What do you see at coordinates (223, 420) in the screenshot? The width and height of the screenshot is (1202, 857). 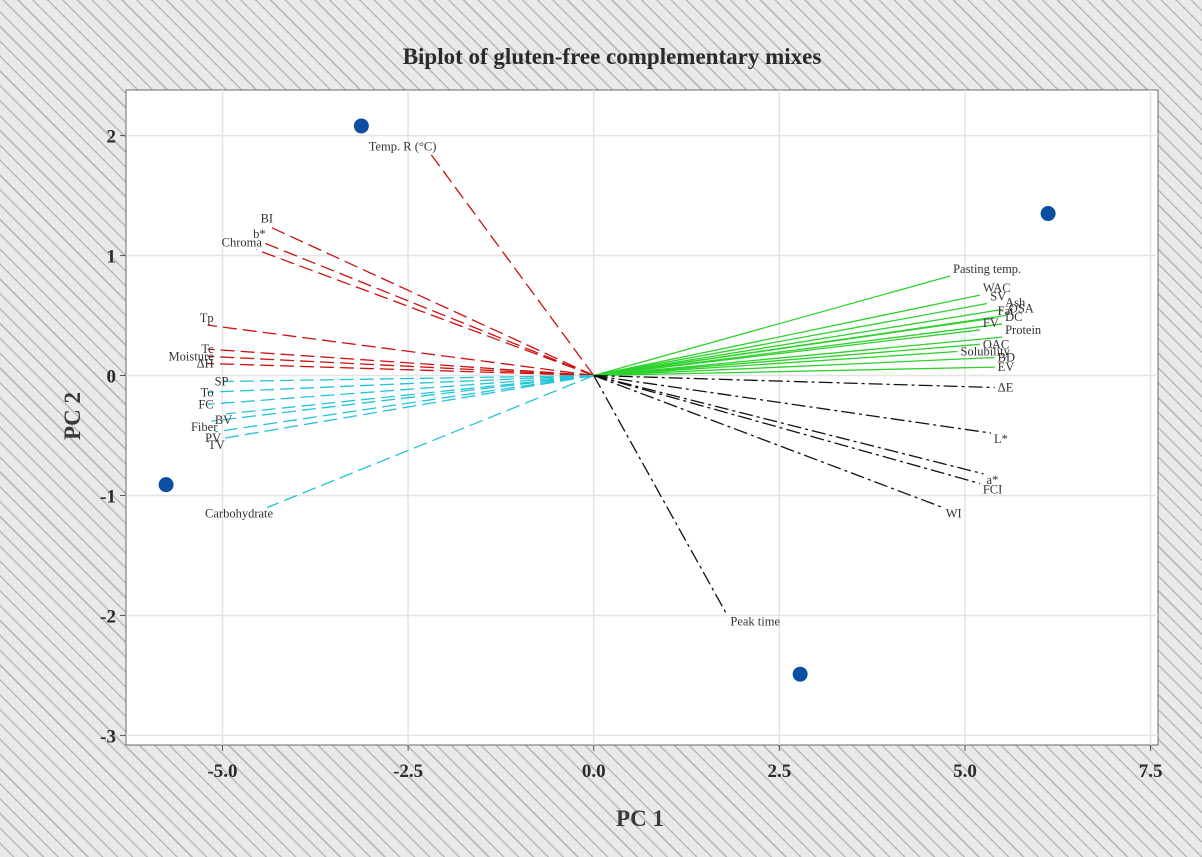 I see `loading-label: BV` at bounding box center [223, 420].